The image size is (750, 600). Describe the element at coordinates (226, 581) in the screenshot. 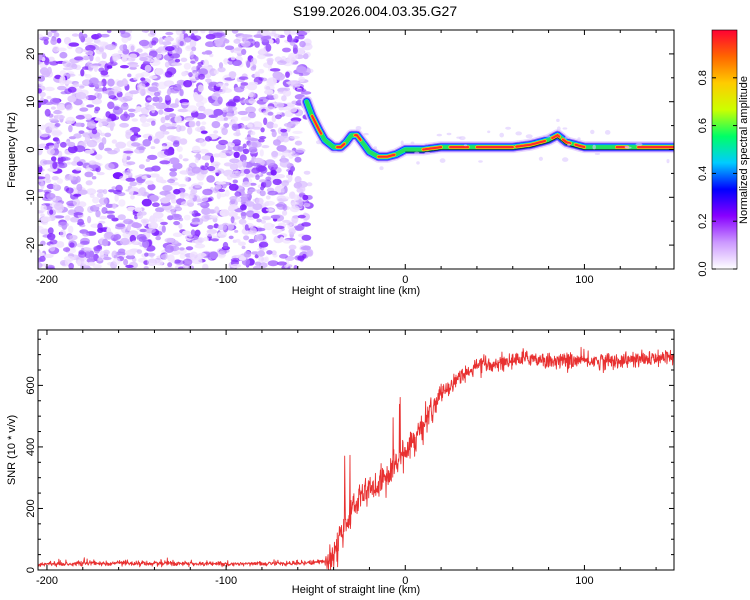

I see `snr-xtick-label: -100` at that location.